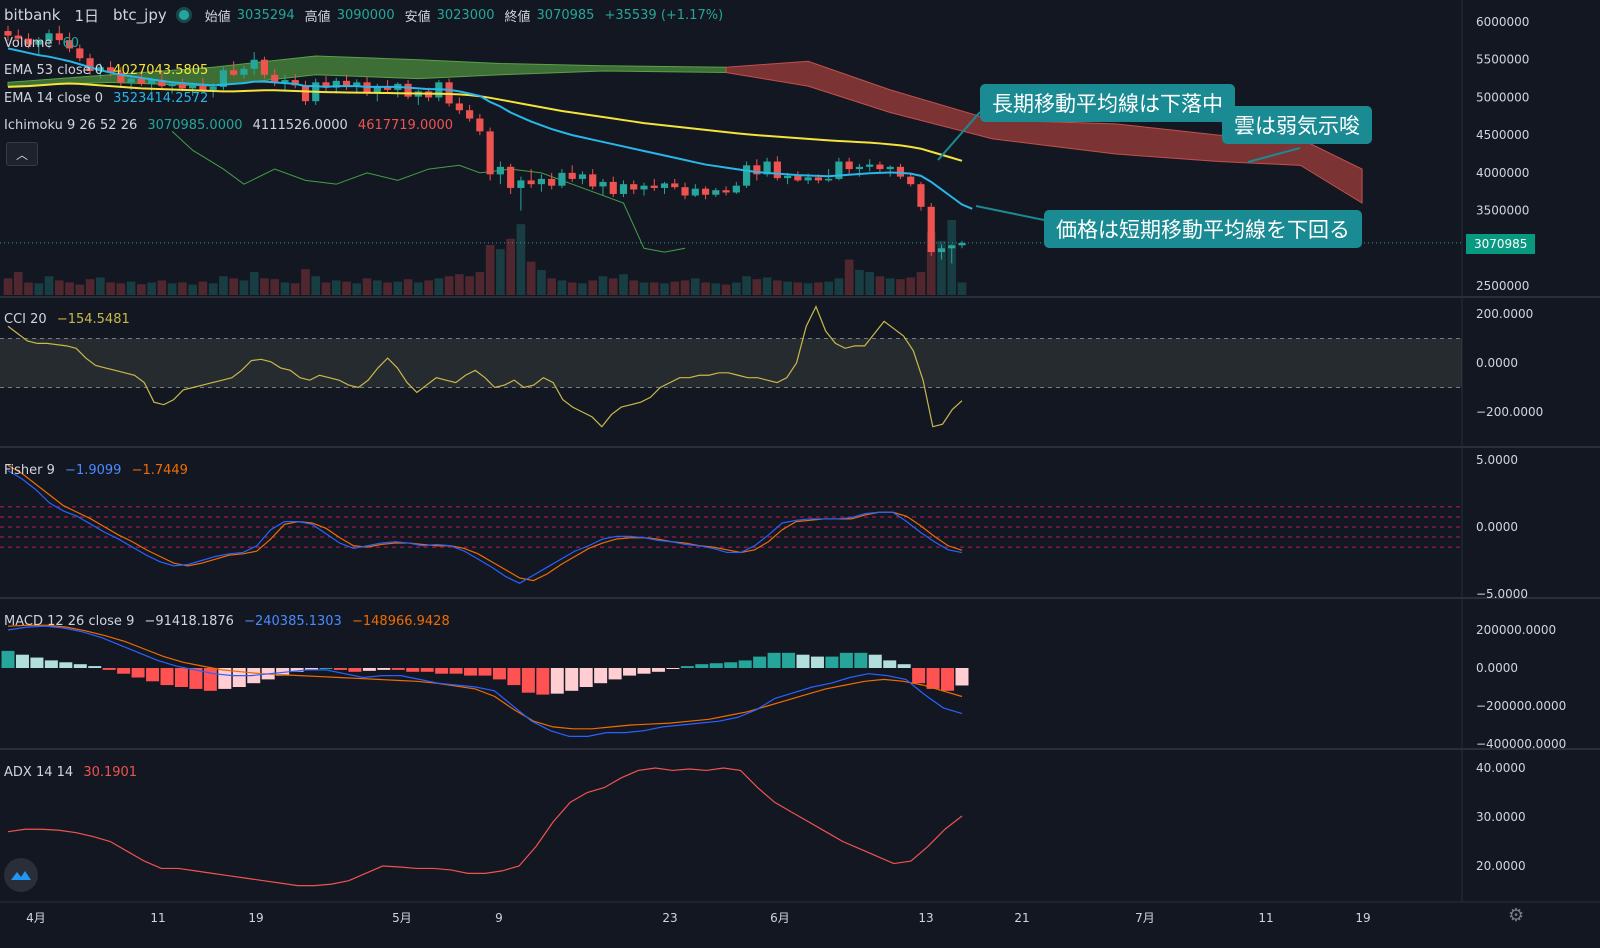 The width and height of the screenshot is (1600, 948). I want to click on macd-tick-label: 200000.0000, so click(1516, 630).